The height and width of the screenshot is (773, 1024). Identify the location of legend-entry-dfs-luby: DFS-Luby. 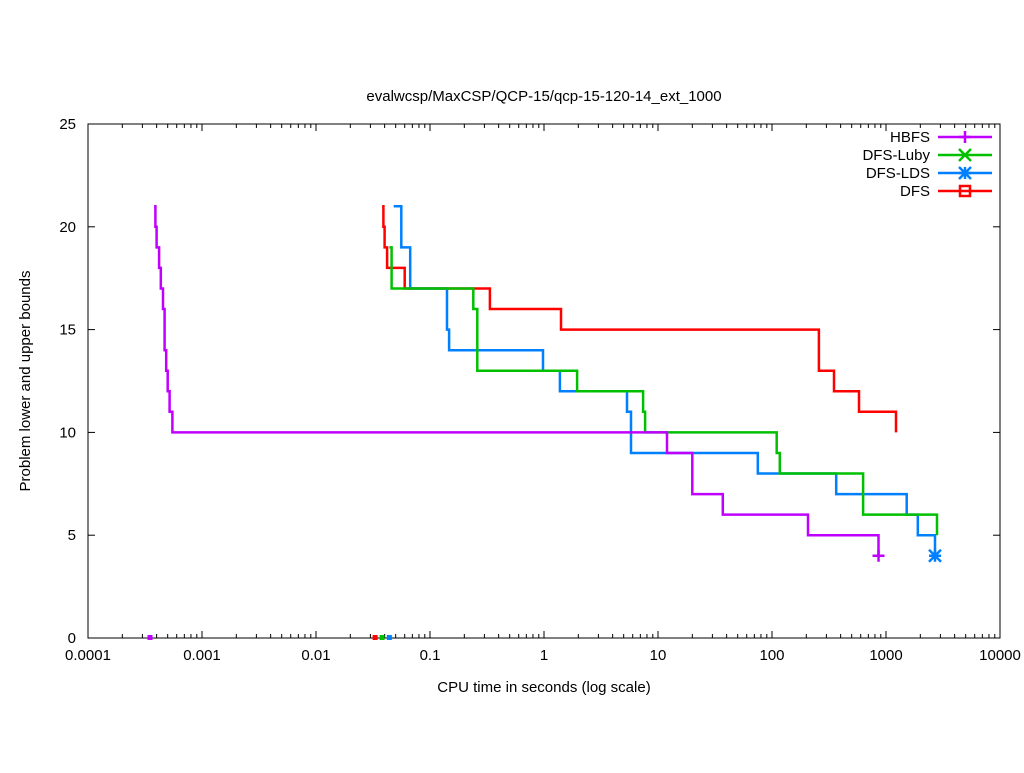
(927, 155).